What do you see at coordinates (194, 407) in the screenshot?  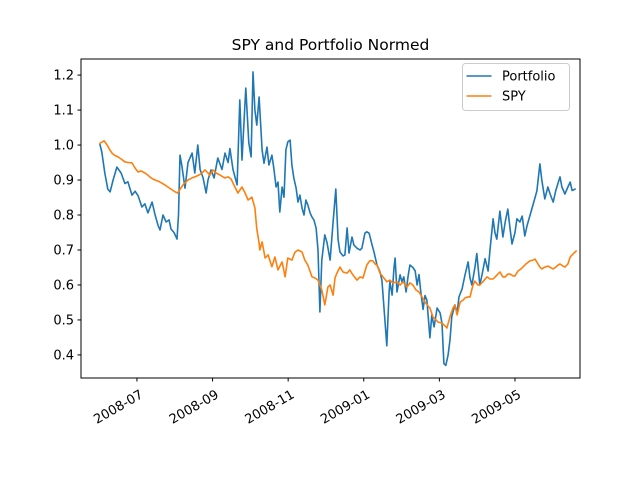 I see `x-tick-label: 2008-09` at bounding box center [194, 407].